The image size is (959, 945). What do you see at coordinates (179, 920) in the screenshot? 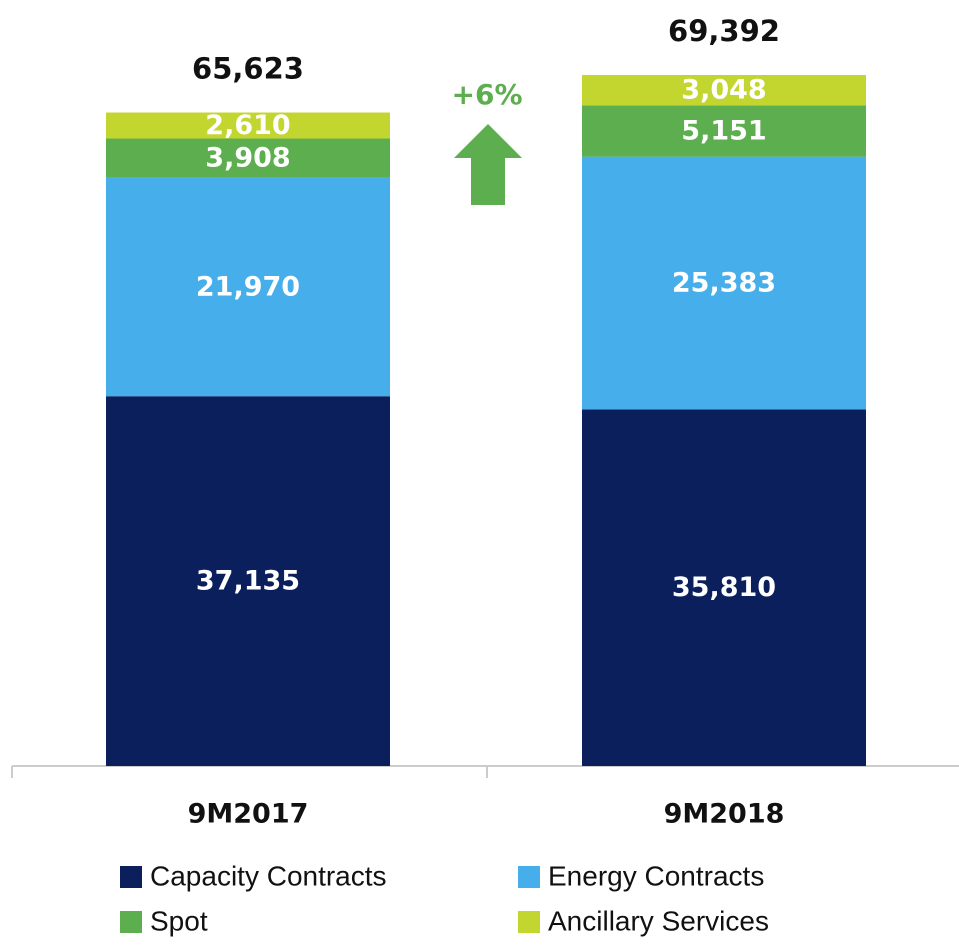
I see `legend-label: Spot` at bounding box center [179, 920].